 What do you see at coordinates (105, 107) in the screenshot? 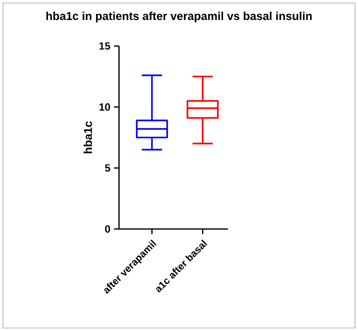
I see `y-tick-label: 10` at bounding box center [105, 107].